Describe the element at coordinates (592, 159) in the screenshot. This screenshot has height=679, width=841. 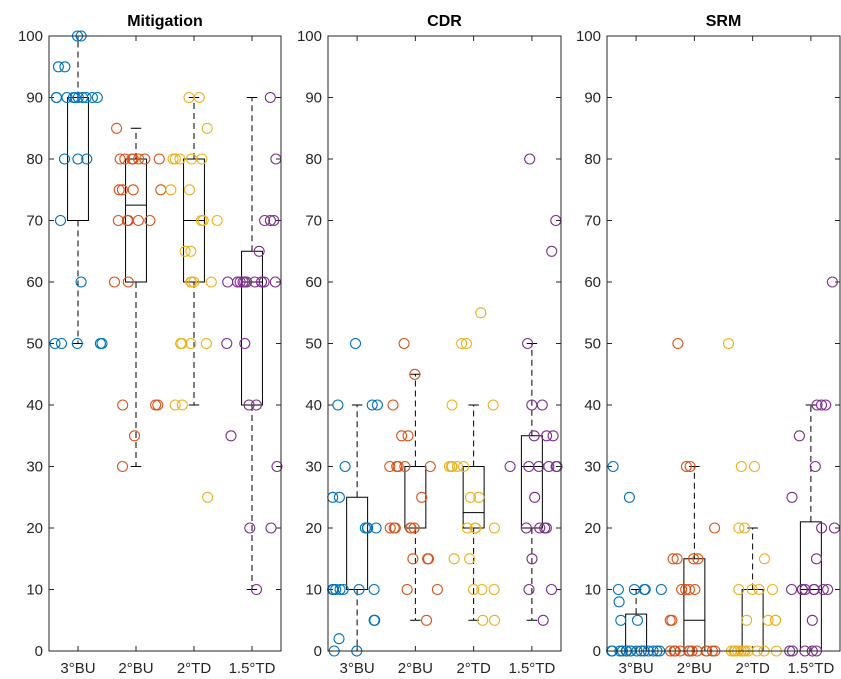
I see `y-tick-label: 80` at that location.